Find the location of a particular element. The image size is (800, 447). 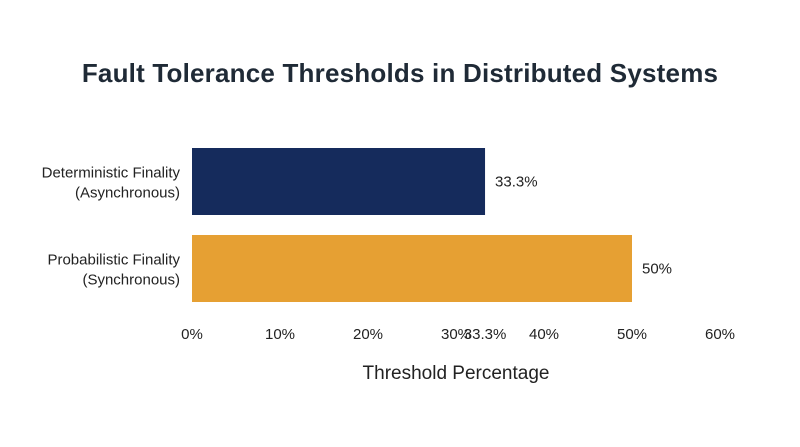

category-label-line: (Asynchronous) is located at coordinates (127, 193).